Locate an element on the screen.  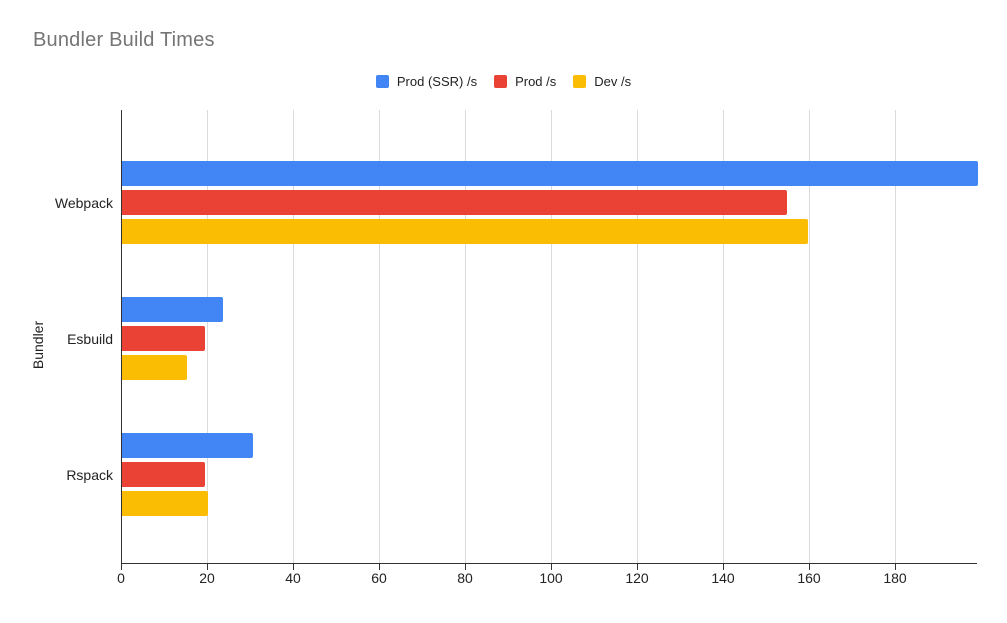
x-axis-line is located at coordinates (549, 563).